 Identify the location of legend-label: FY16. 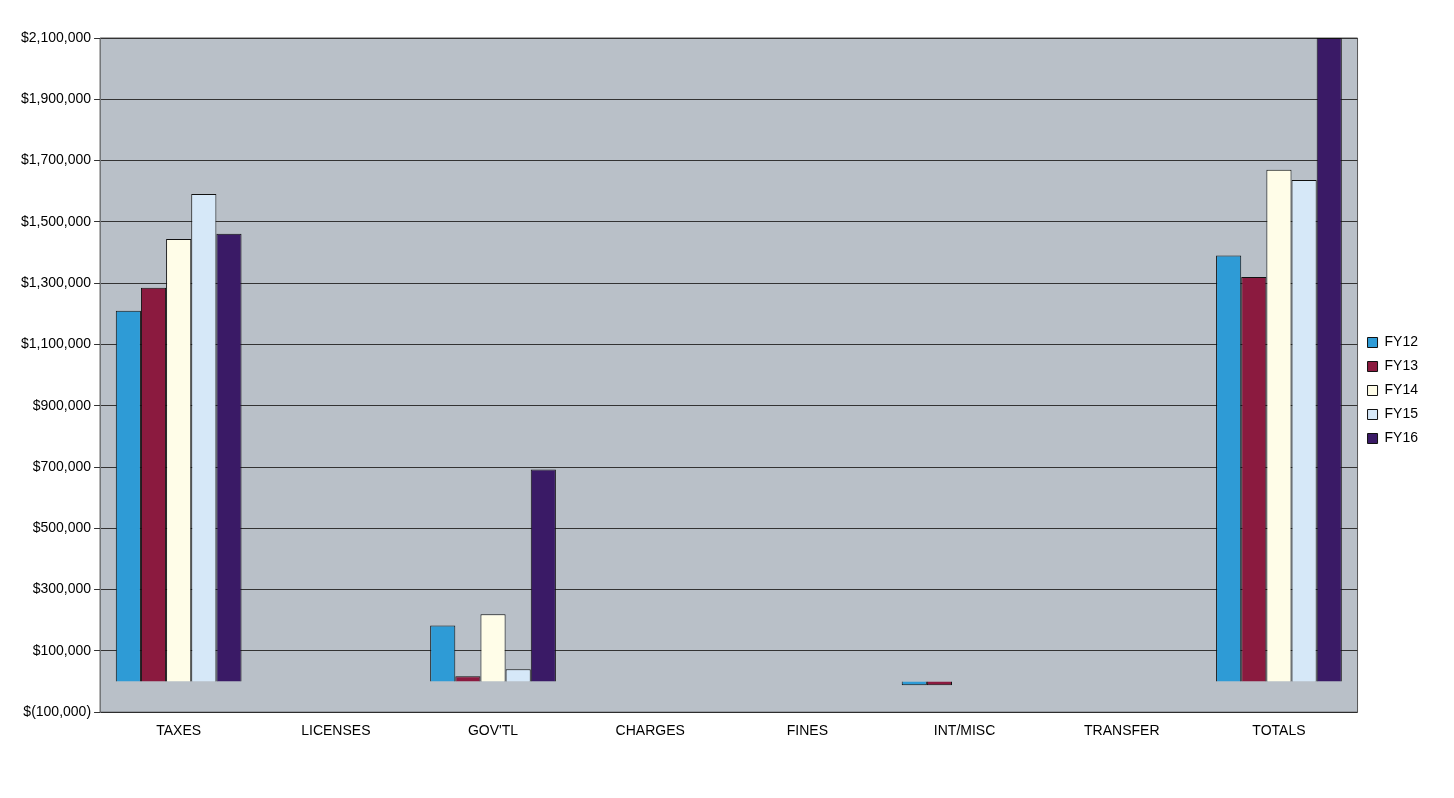
(1401, 437).